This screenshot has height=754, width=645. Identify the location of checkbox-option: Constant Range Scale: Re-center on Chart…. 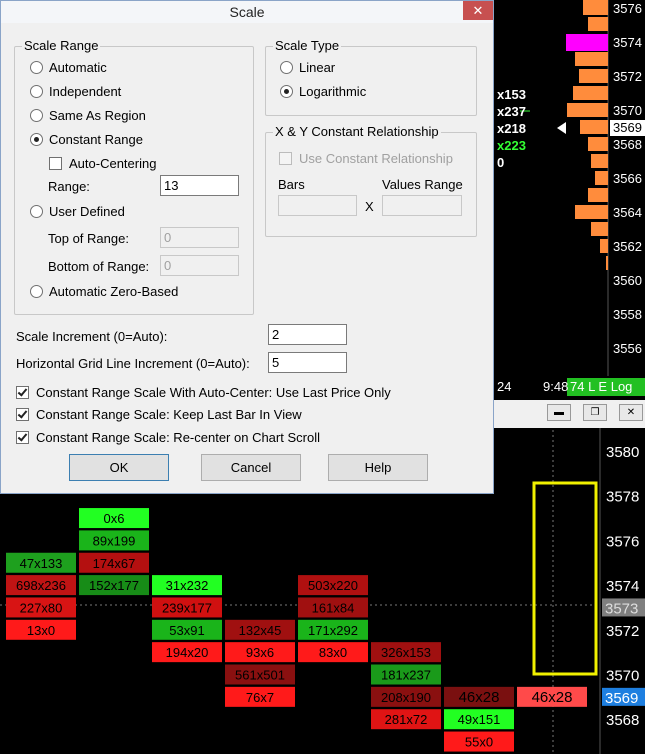
(168, 437).